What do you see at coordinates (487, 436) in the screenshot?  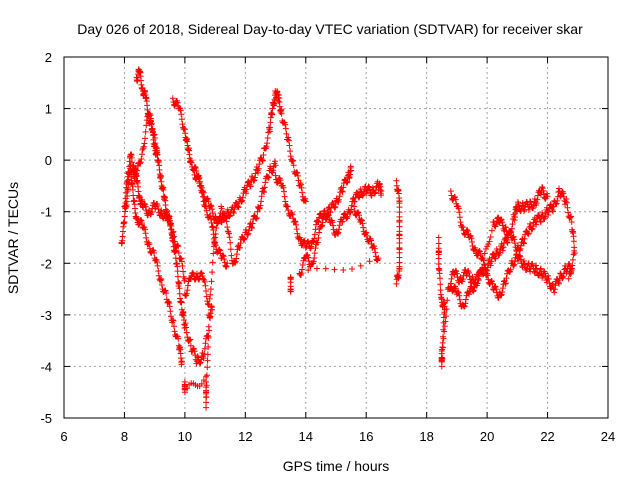 I see `x-tick-label: 20` at bounding box center [487, 436].